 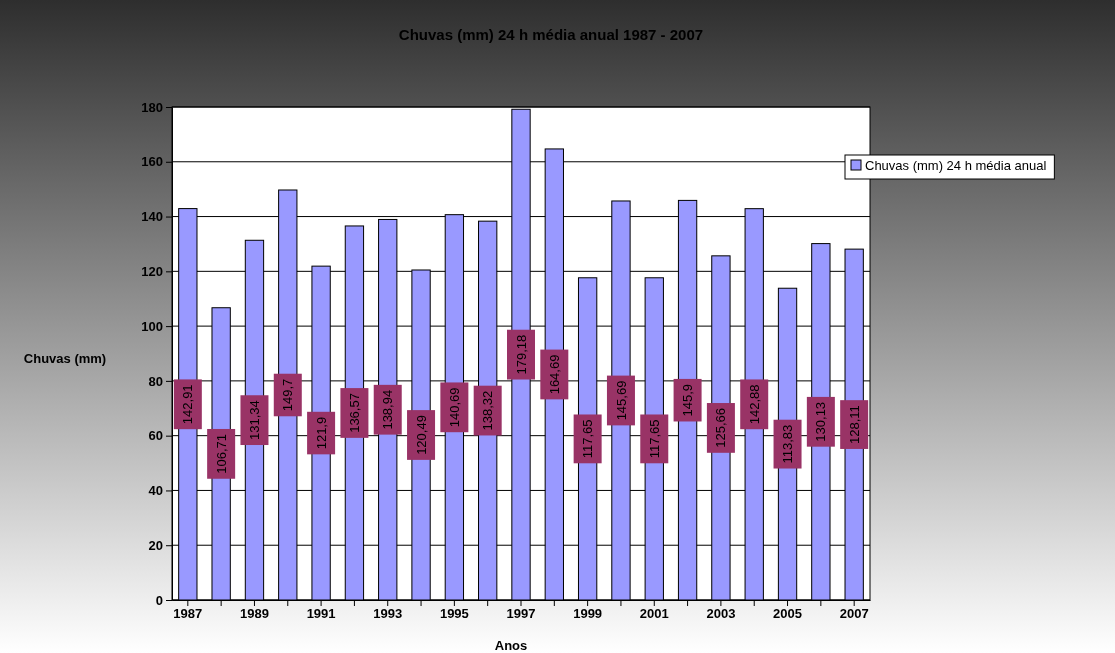 What do you see at coordinates (221, 453) in the screenshot?
I see `data-label: 106,71` at bounding box center [221, 453].